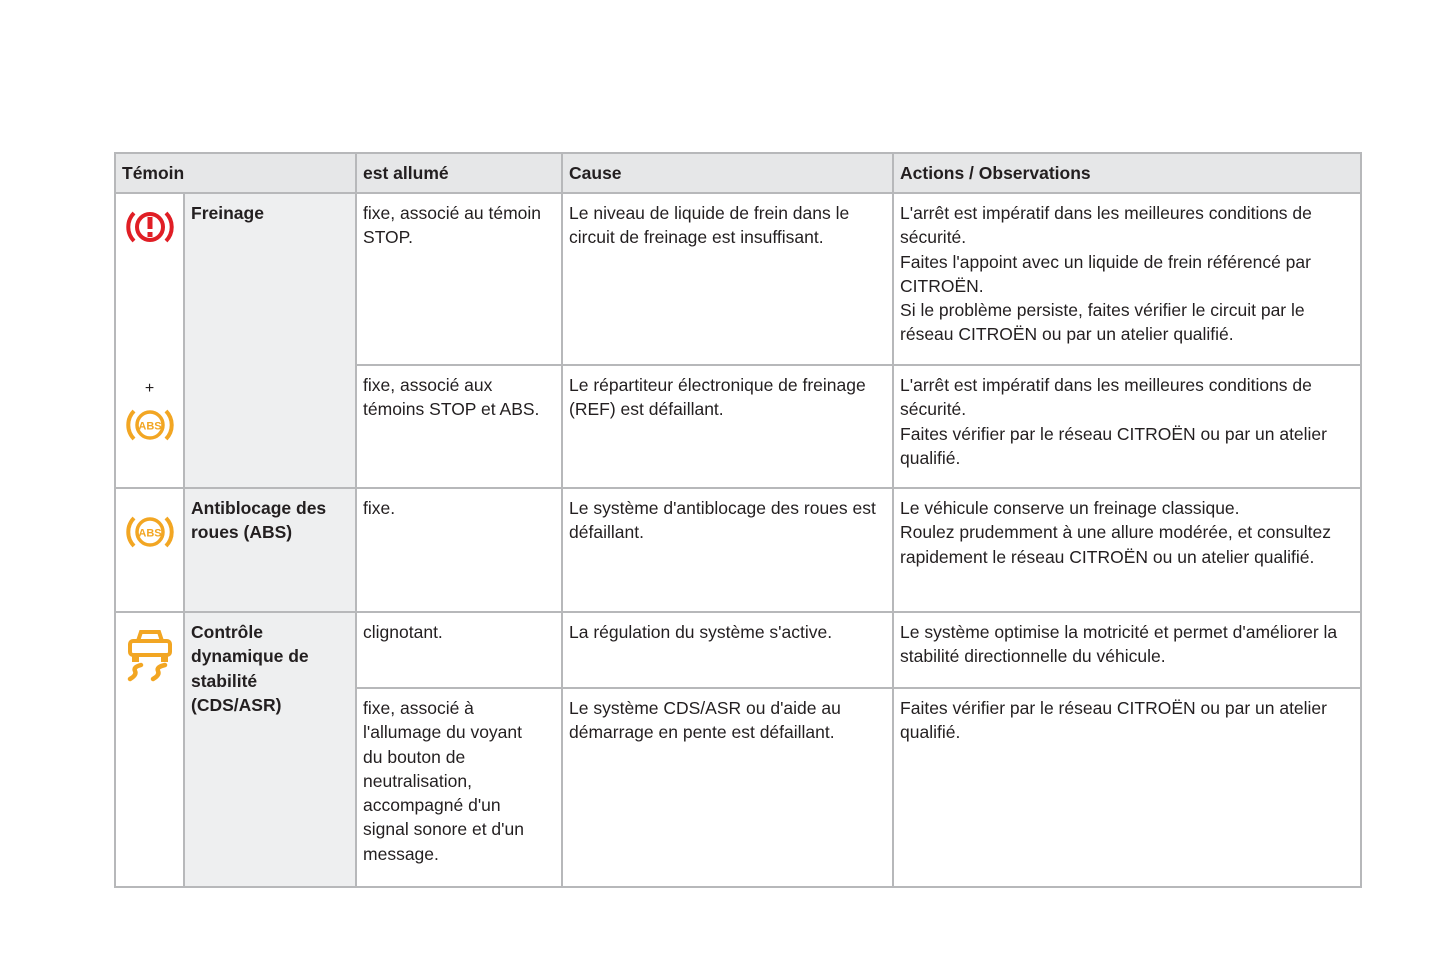  What do you see at coordinates (270, 550) in the screenshot?
I see `row-label: Antiblocage des roues (ABS)` at bounding box center [270, 550].